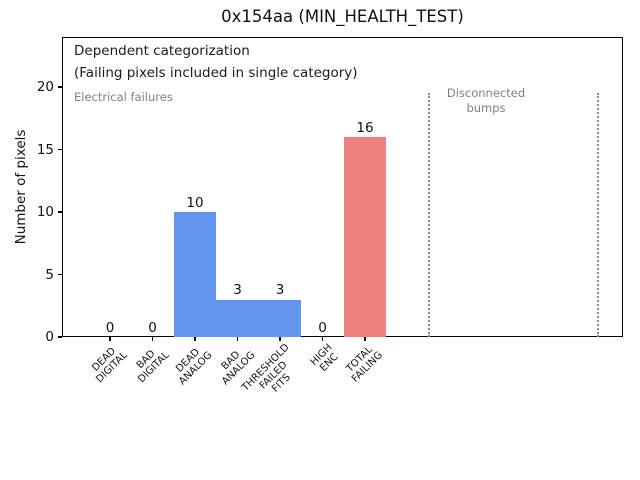 The height and width of the screenshot is (480, 640). Describe the element at coordinates (342, 16) in the screenshot. I see `chart-title: 0x154aa (MIN_HEALTH_TEST)` at that location.